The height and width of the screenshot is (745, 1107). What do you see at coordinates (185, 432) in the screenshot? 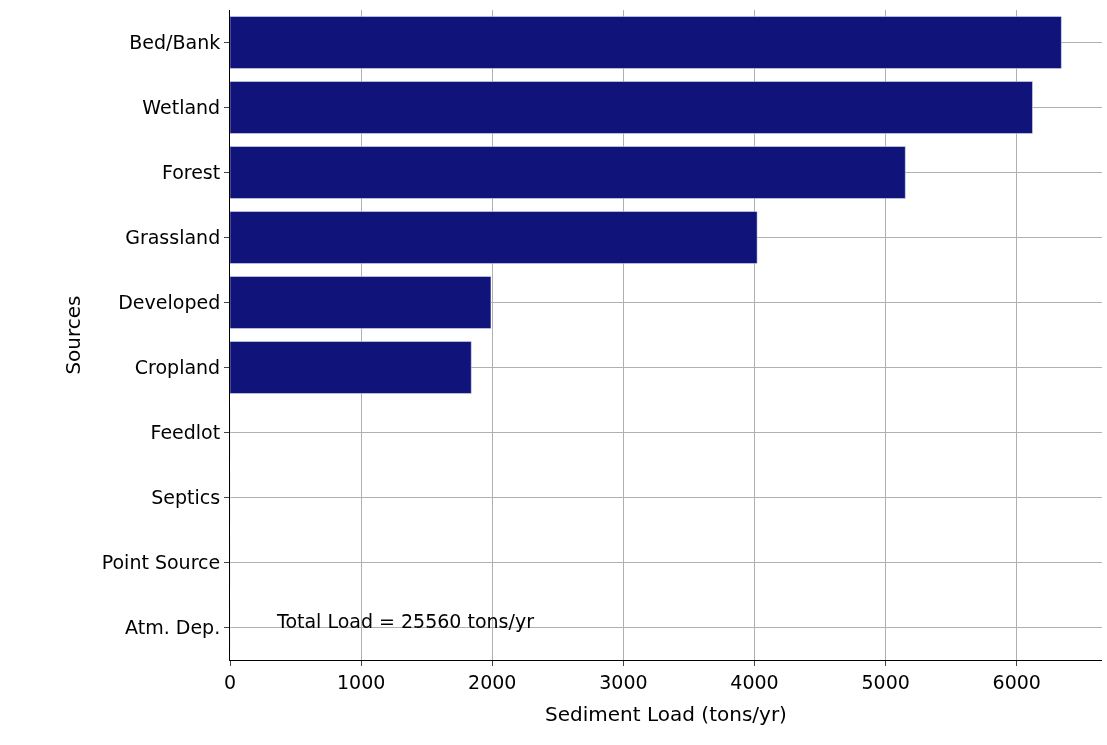
I see `y-tick-label: Feedlot` at bounding box center [185, 432].